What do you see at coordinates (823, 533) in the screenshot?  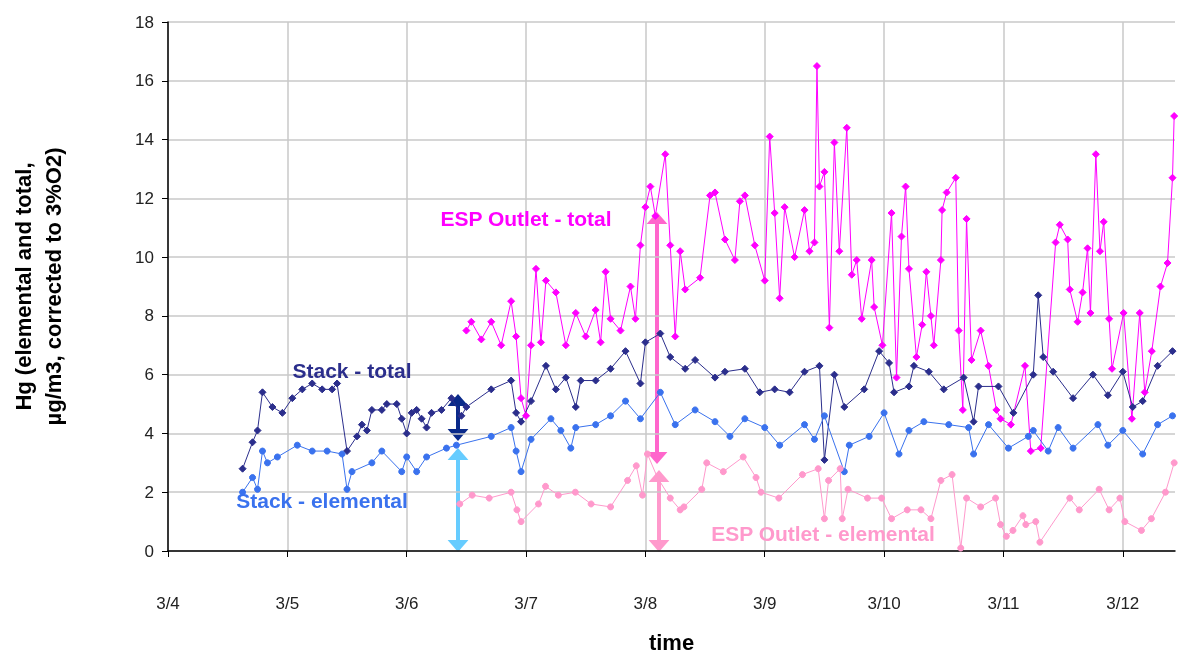 I see `legend-label: ESP Outlet - elemental` at bounding box center [823, 533].